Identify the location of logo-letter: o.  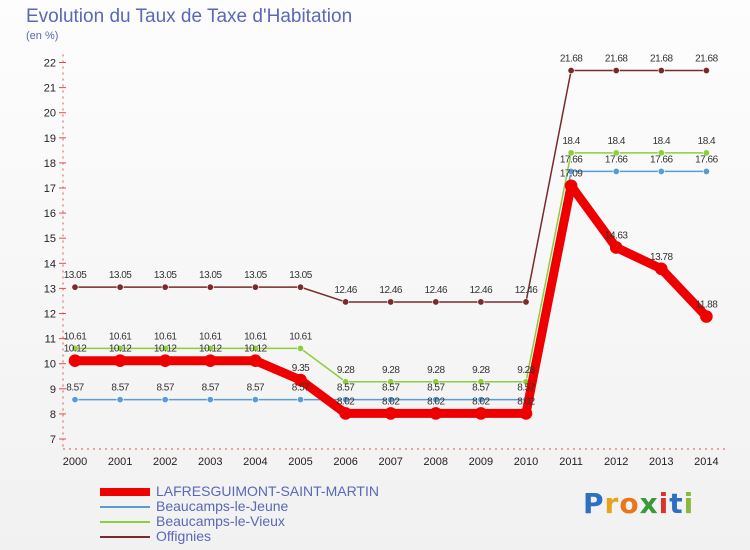
(629, 503).